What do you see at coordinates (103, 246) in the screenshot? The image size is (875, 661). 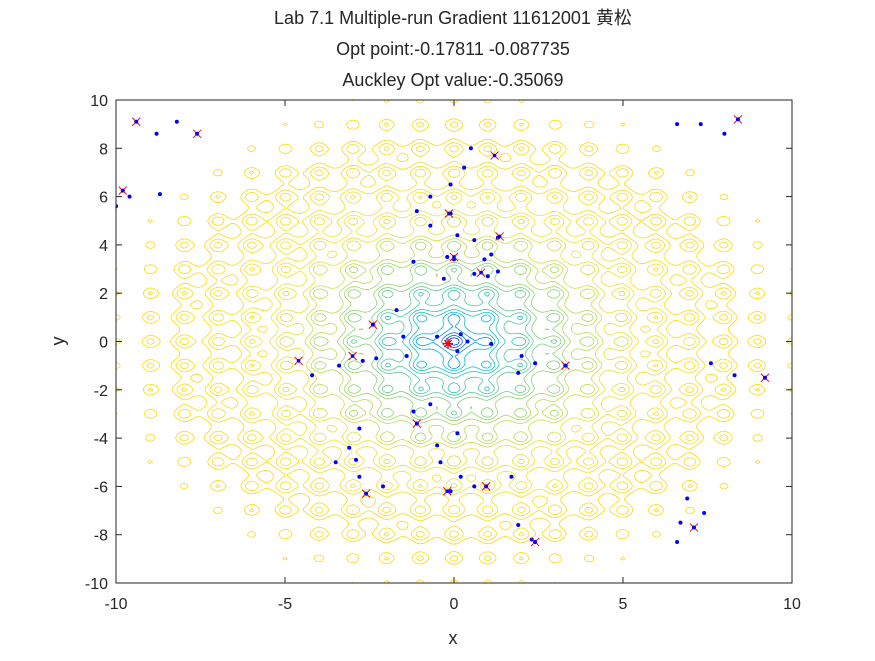 I see `y-tick-label: 4` at bounding box center [103, 246].